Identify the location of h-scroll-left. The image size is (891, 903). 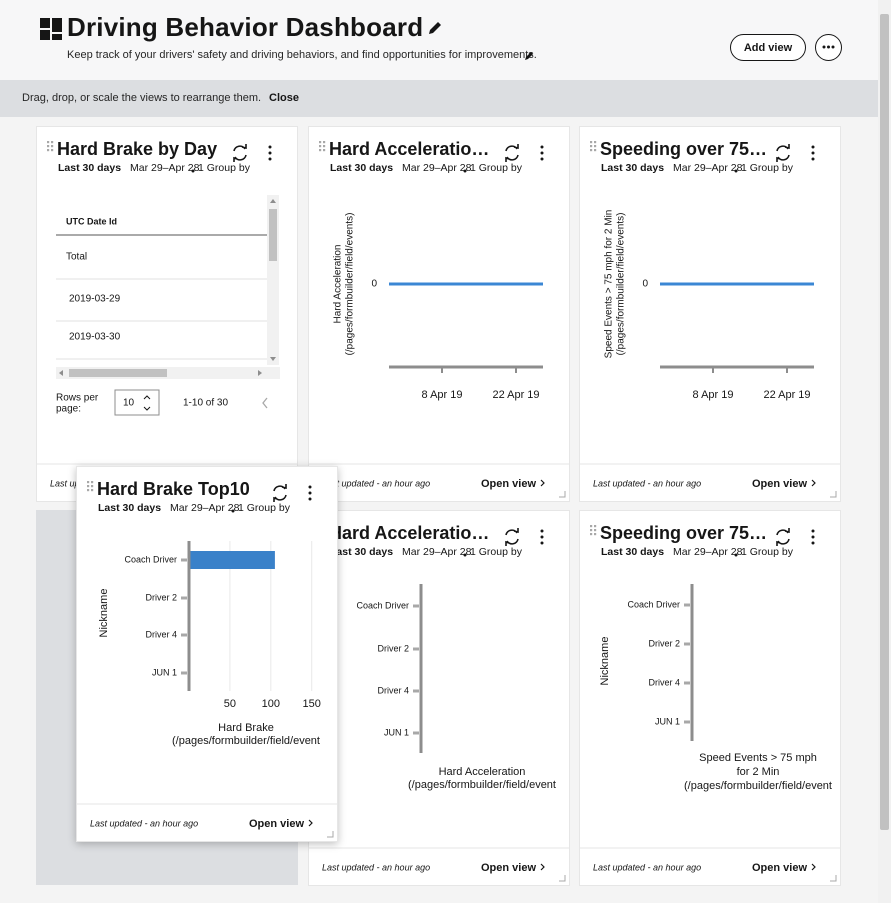
(61, 373).